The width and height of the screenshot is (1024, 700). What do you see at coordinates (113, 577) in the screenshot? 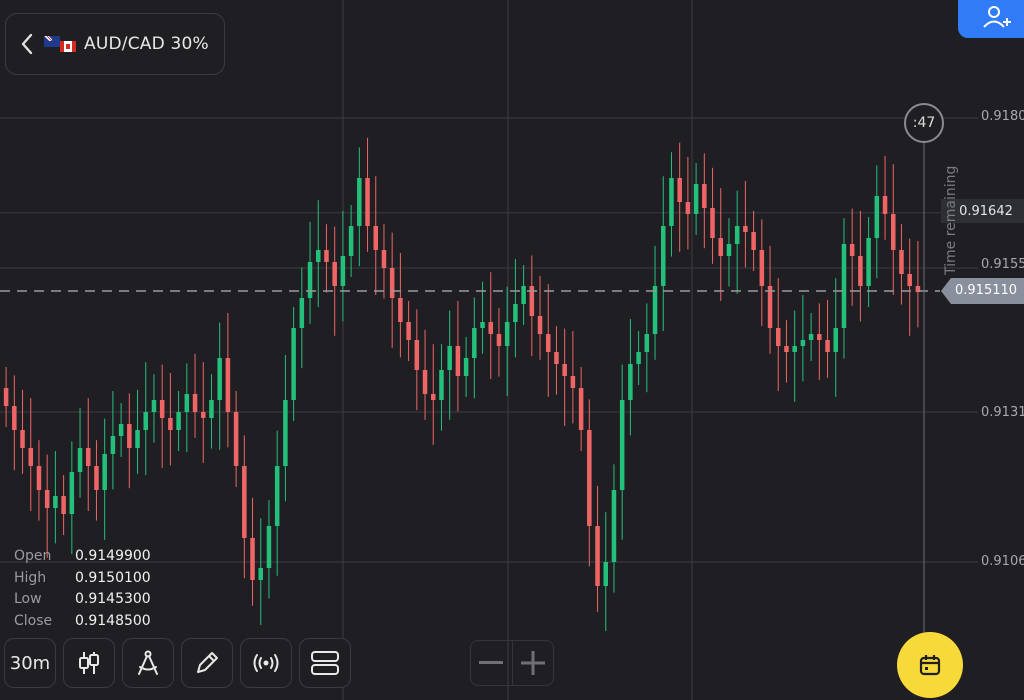
I see `high-value: 0.9150100` at bounding box center [113, 577].